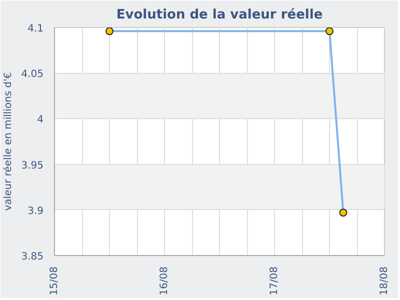  Describe the element at coordinates (32, 166) in the screenshot. I see `y-tick-label: 3.95` at that location.